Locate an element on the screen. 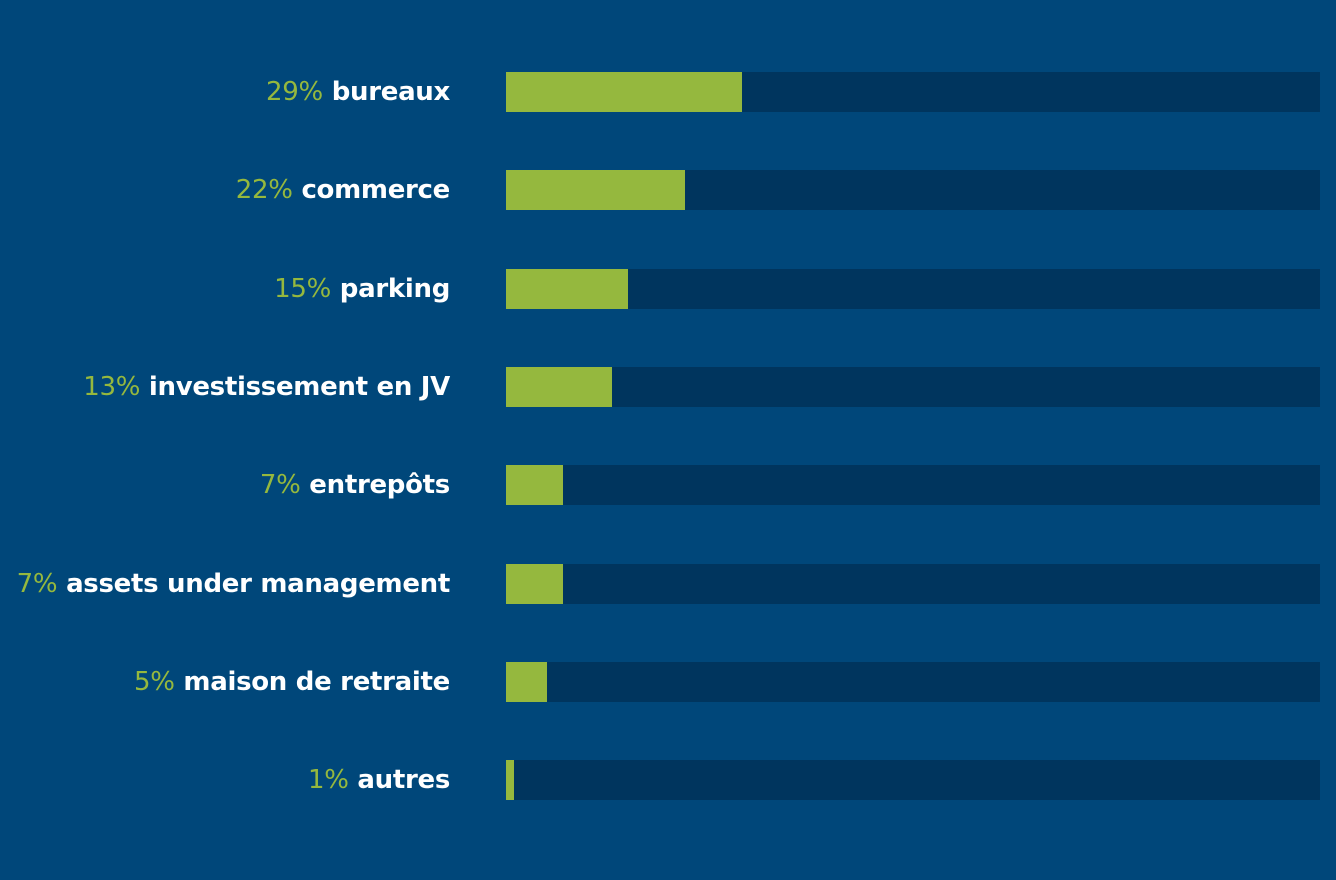 The image size is (1336, 880). category-label: autres is located at coordinates (403, 780).